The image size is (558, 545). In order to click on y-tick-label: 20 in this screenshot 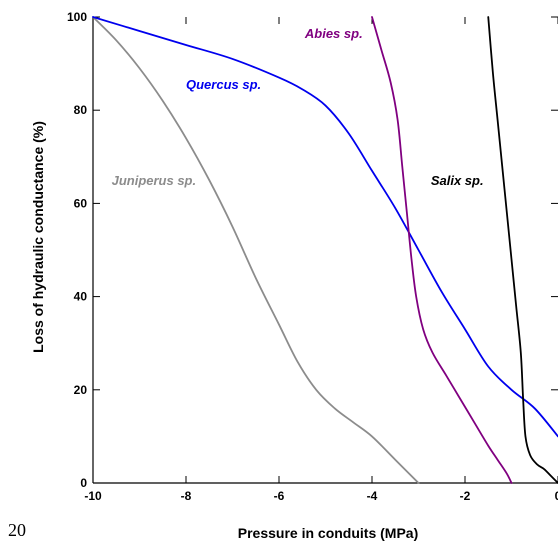, I will do `click(81, 390)`.